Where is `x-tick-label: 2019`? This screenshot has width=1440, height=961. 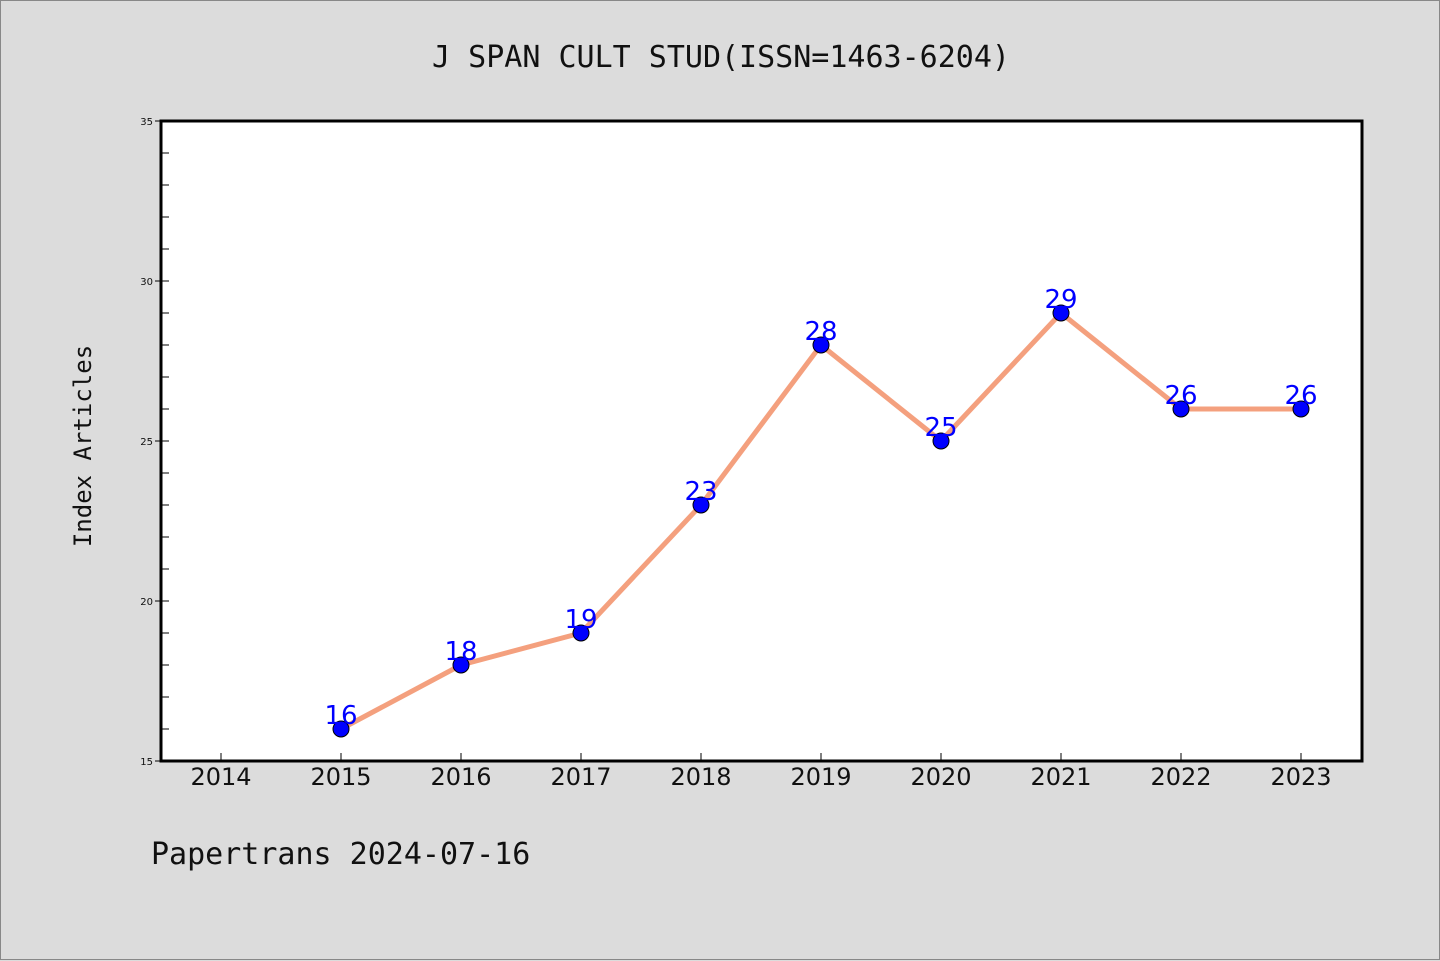 x-tick-label: 2019 is located at coordinates (820, 777).